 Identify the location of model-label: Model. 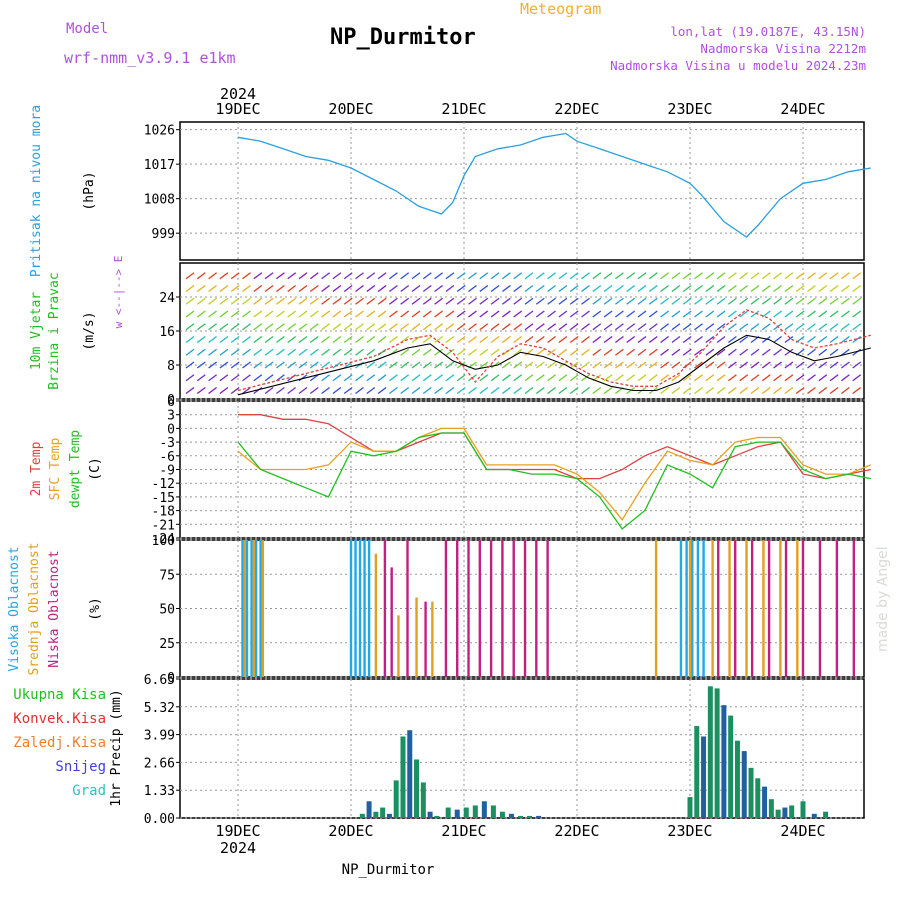
(87, 29).